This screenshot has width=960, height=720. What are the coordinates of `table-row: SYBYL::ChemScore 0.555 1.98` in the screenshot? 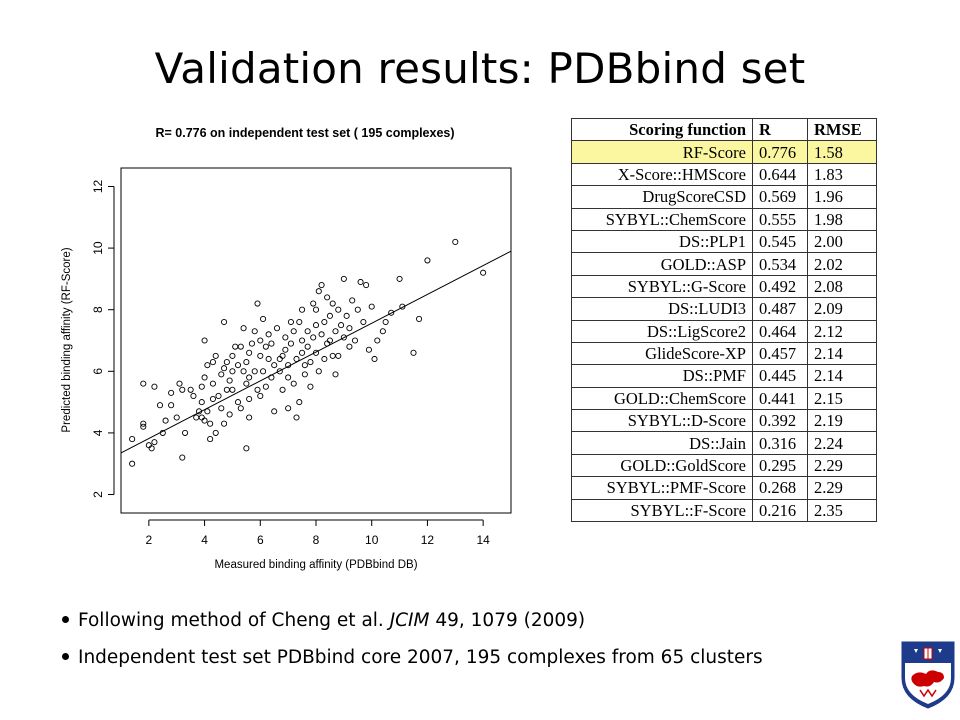 It's located at (724, 219).